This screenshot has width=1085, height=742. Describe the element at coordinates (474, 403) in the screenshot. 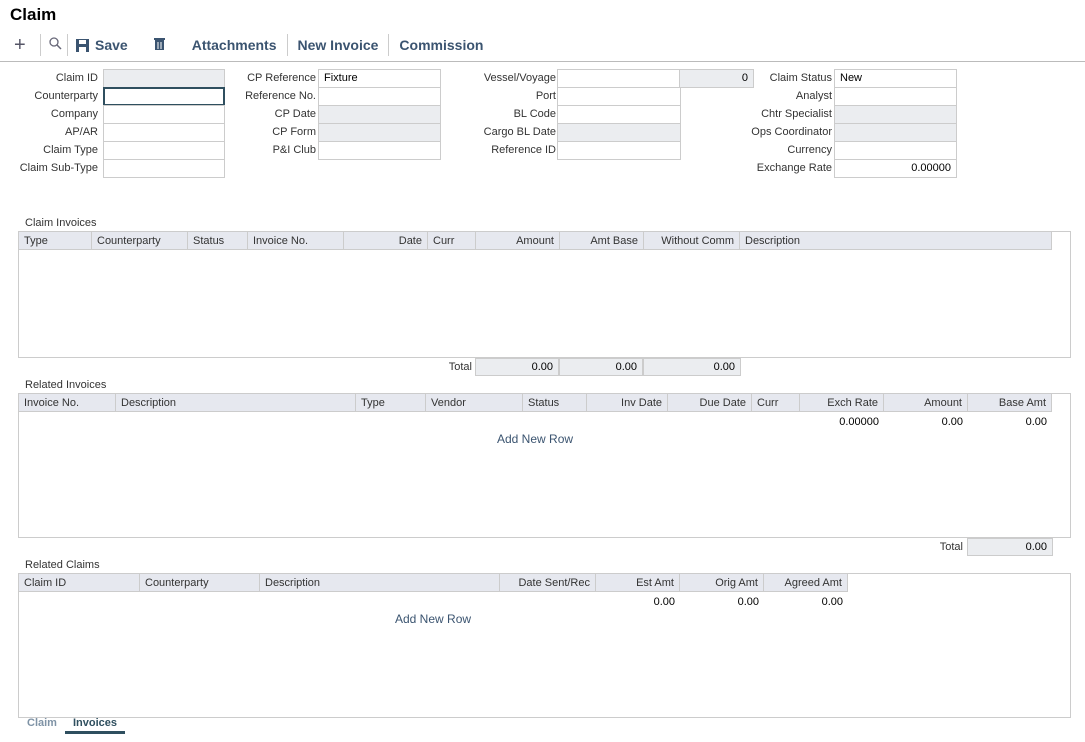

I see `column-header-vendor: Vendor` at that location.